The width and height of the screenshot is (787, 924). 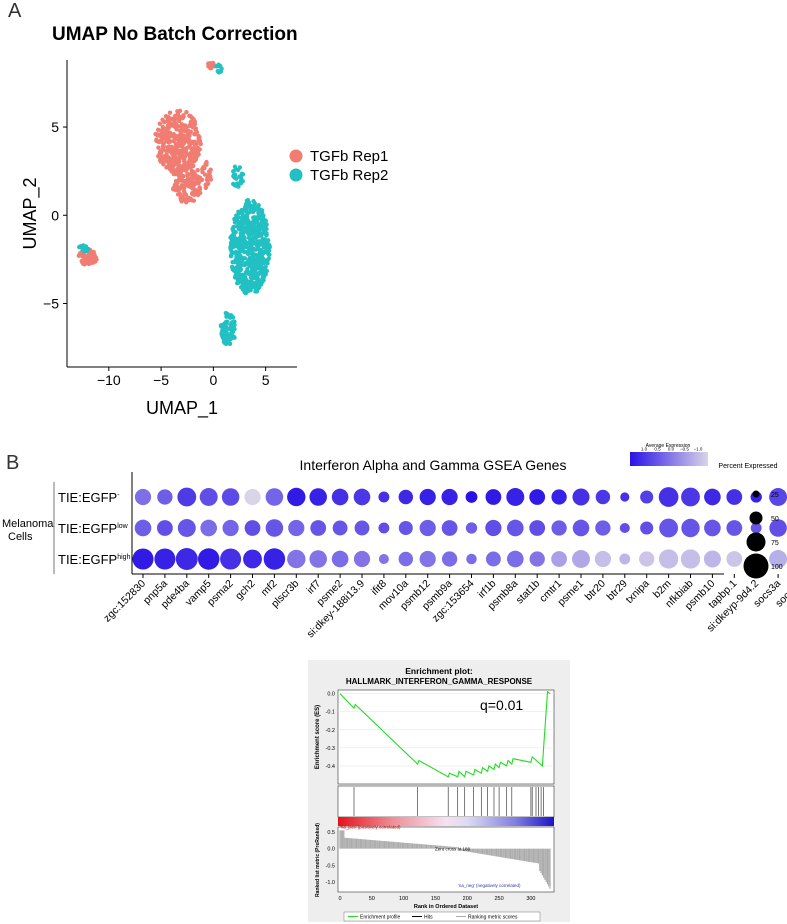 I want to click on gsea-legend-label: Enrichment profile, so click(x=380, y=918).